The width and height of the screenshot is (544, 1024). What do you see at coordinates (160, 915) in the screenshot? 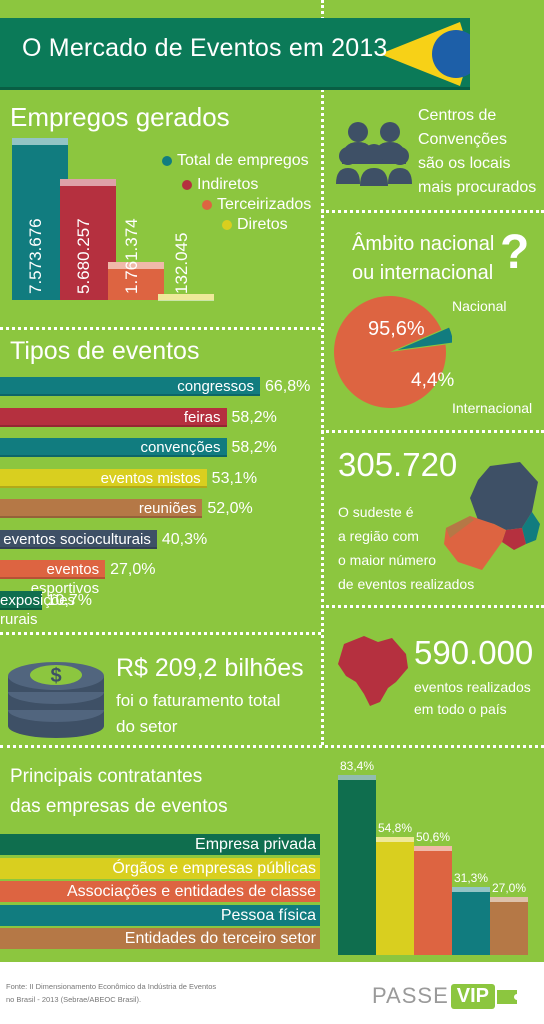
I see `contractor-row: Pessoa física` at bounding box center [160, 915].